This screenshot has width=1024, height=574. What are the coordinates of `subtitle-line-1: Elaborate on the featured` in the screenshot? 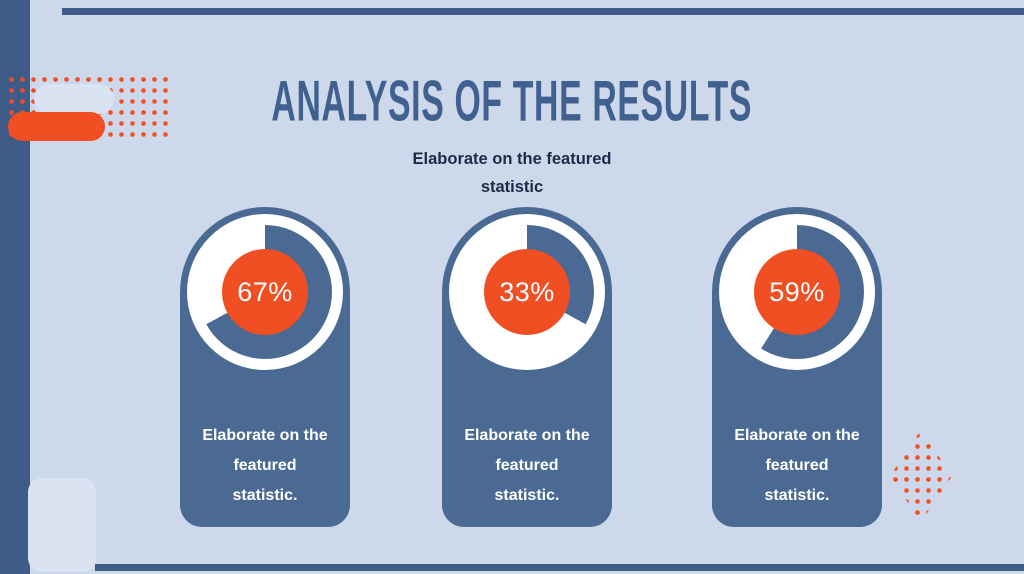 It's located at (512, 159).